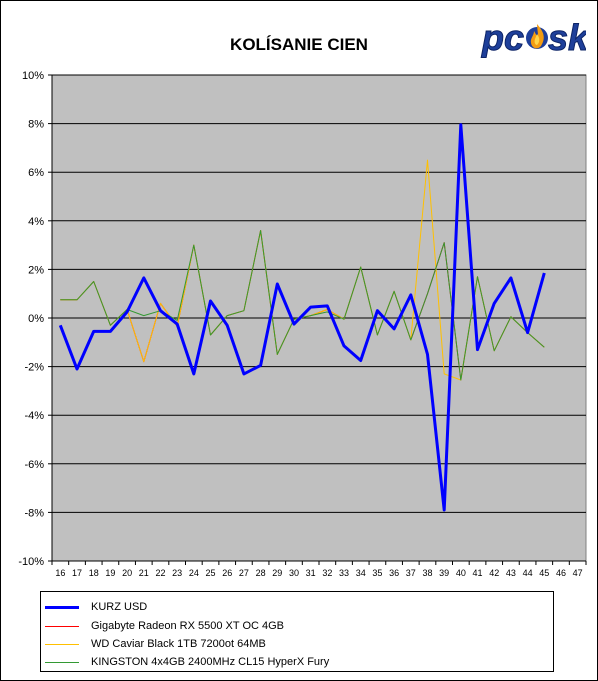 The width and height of the screenshot is (598, 681). I want to click on x-tick-label: 46, so click(561, 573).